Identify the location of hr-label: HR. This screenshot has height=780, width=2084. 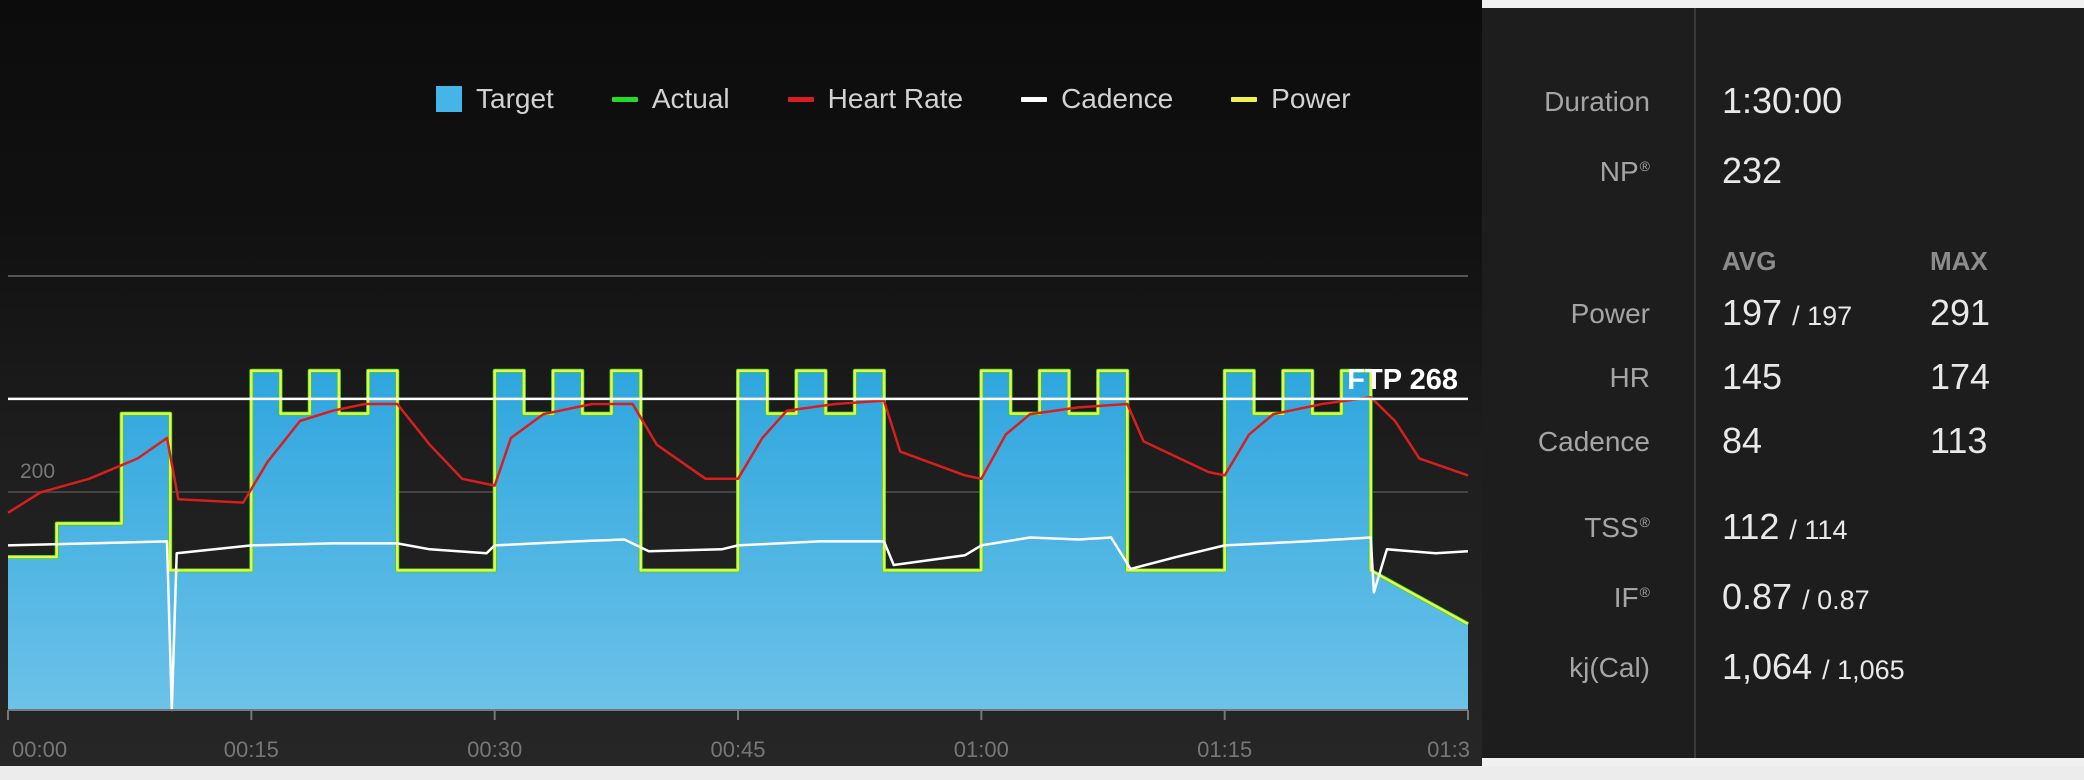
(1629, 377).